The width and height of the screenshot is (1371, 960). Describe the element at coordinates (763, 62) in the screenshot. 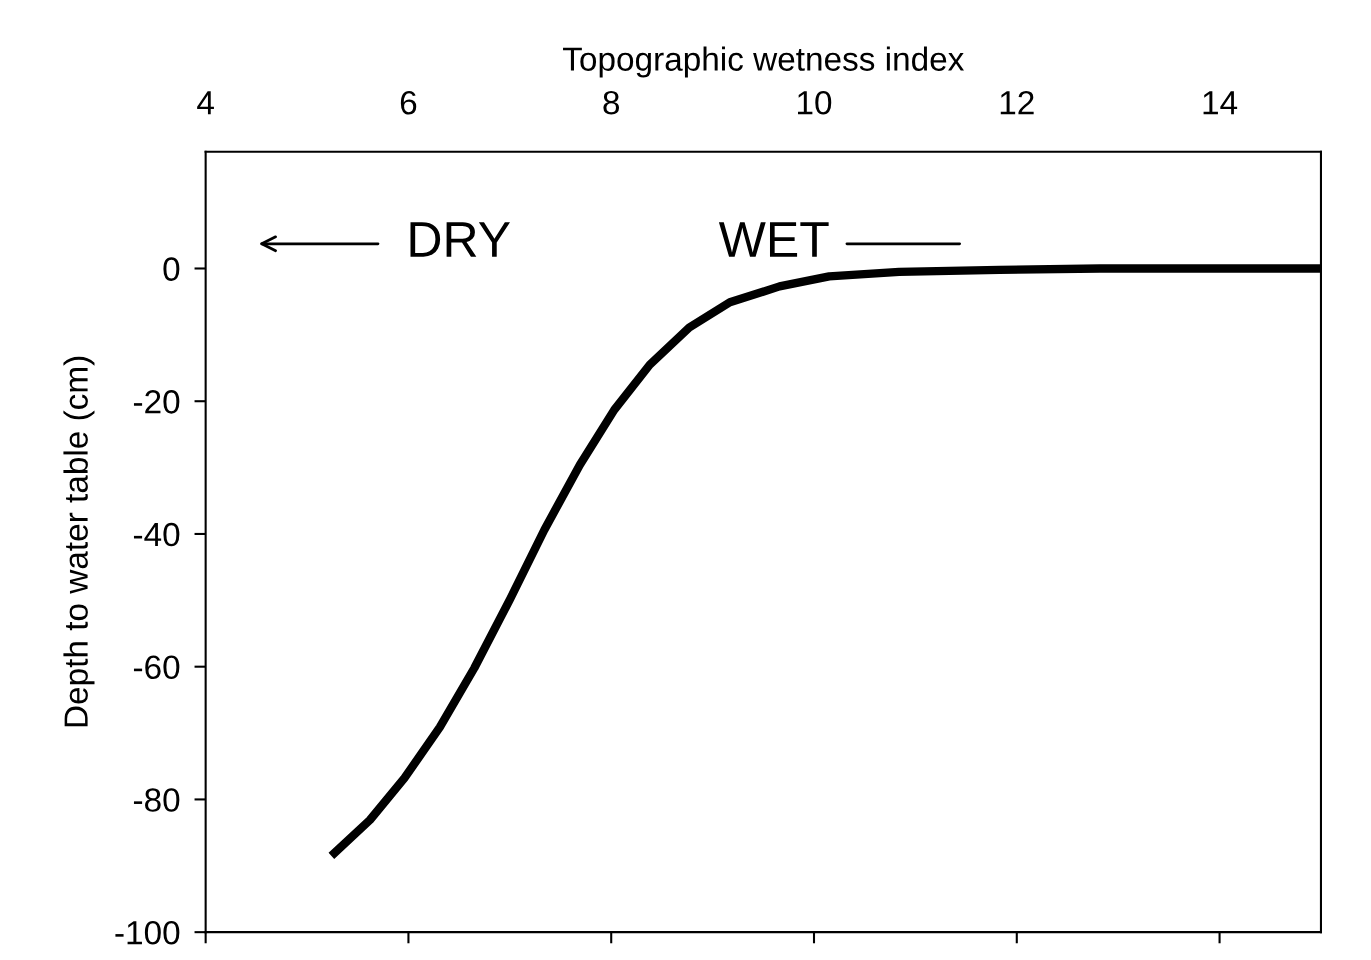

I see `x-axis-title: Topographic wetness index` at that location.